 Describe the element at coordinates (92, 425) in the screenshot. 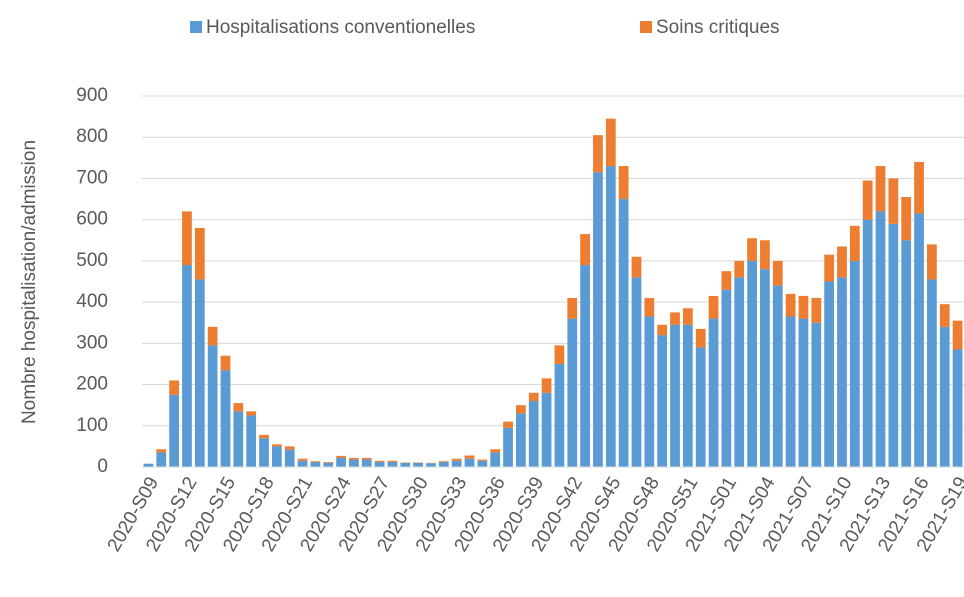

I see `y-tick-label: 100` at that location.